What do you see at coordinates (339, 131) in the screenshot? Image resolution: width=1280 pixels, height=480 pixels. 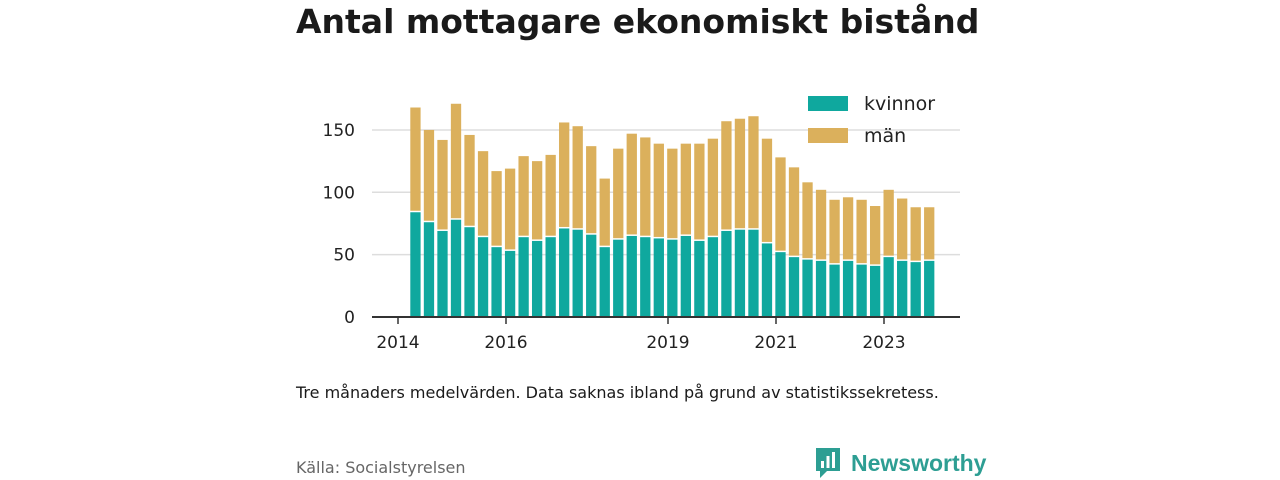 I see `y-tick-label: 150` at bounding box center [339, 131].